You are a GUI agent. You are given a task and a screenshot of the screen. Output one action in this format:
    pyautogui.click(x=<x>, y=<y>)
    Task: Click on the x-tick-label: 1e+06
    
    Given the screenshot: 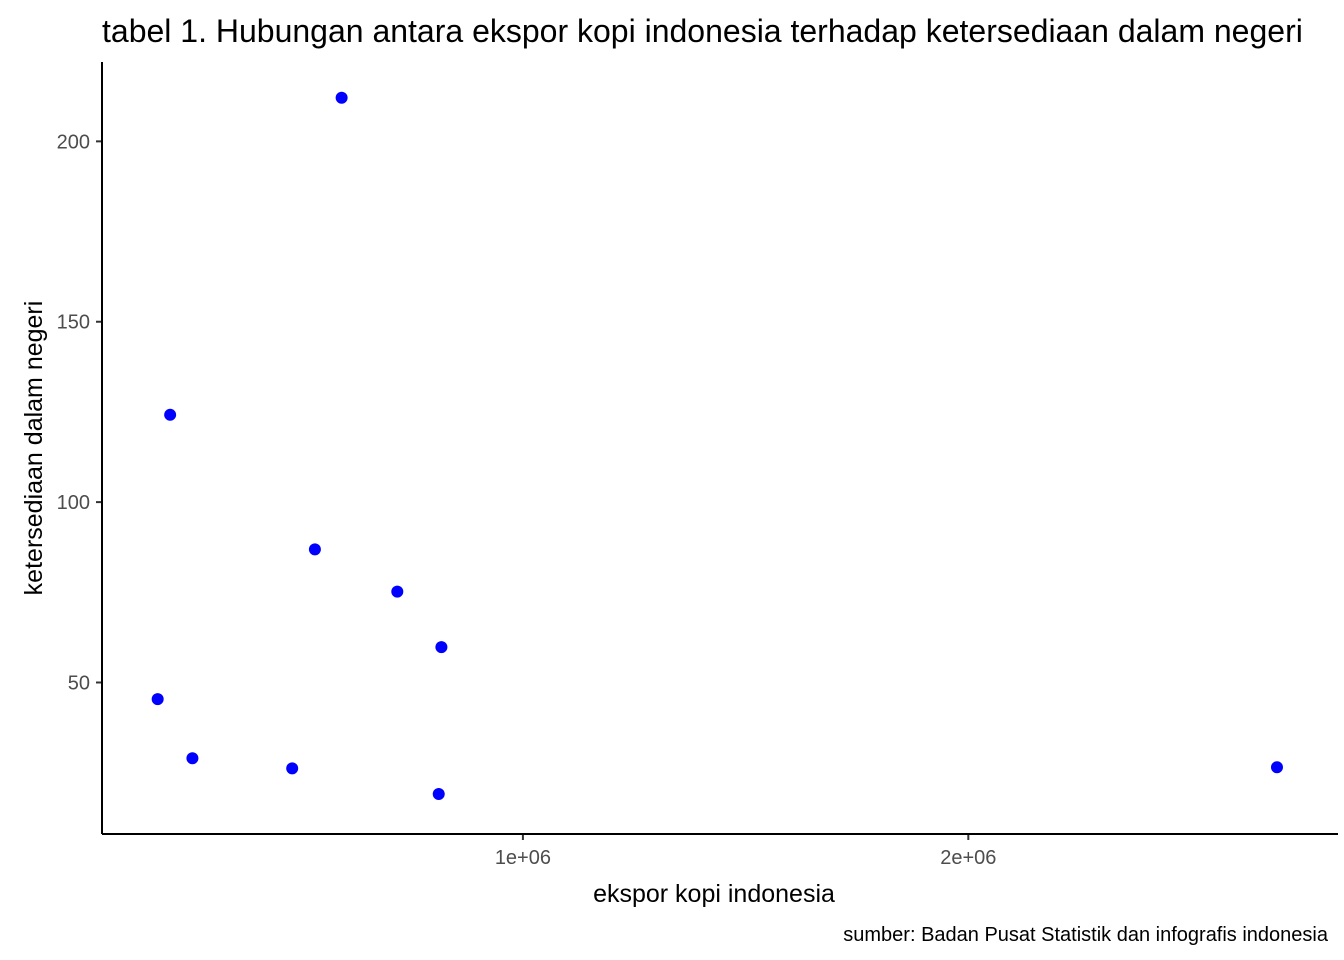 What is the action you would take?
    pyautogui.click(x=523, y=858)
    